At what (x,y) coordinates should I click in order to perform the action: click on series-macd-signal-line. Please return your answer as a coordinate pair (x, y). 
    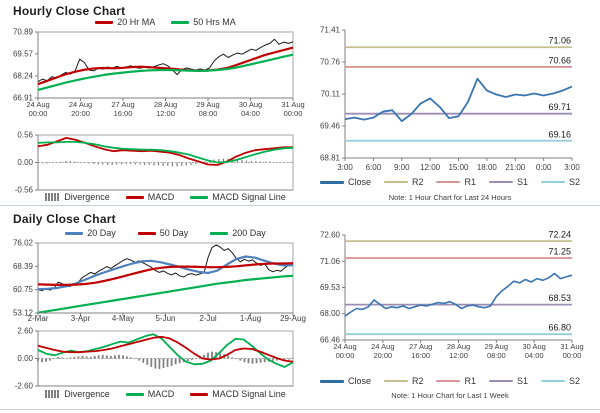
    Looking at the image, I should click on (165, 152).